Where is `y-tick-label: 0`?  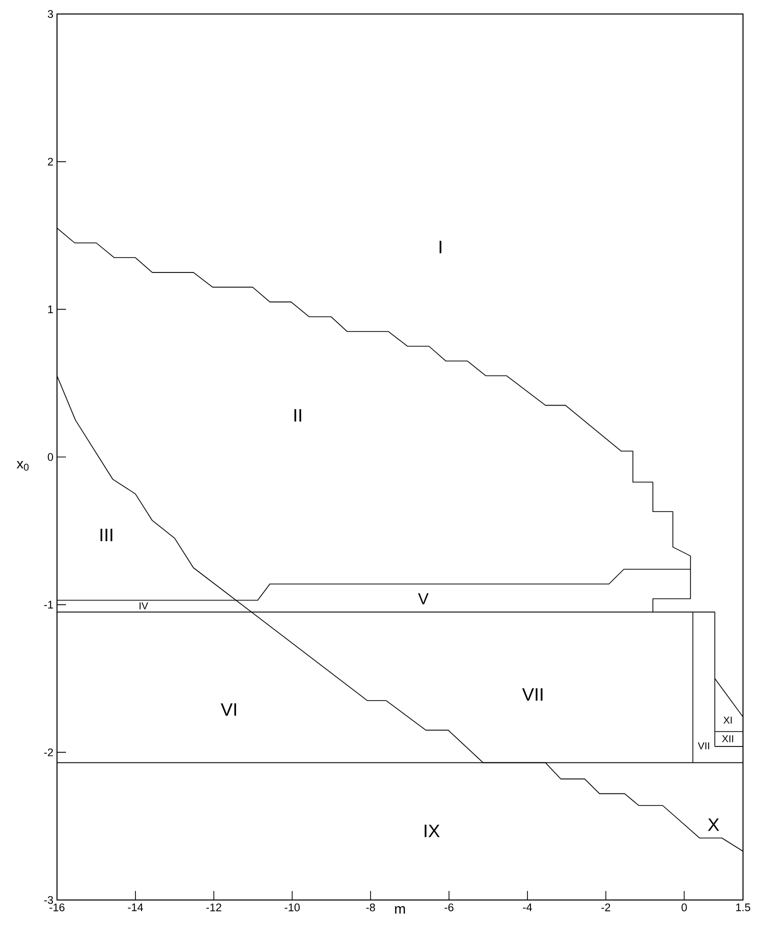 y-tick-label: 0 is located at coordinates (51, 457).